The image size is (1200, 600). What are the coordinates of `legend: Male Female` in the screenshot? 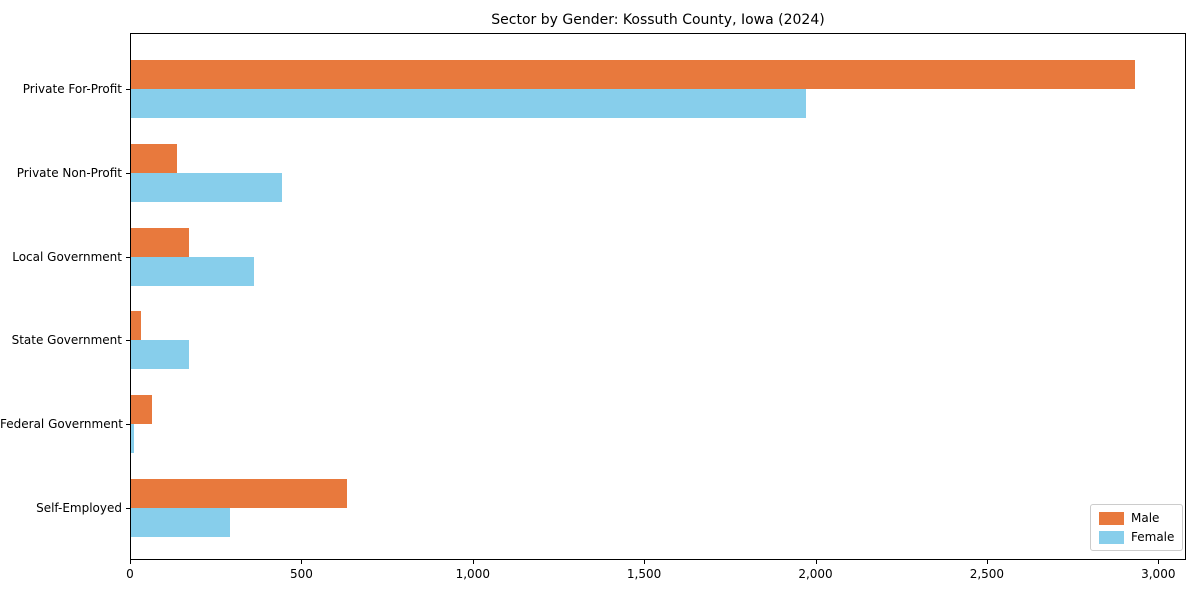 It's located at (1137, 527).